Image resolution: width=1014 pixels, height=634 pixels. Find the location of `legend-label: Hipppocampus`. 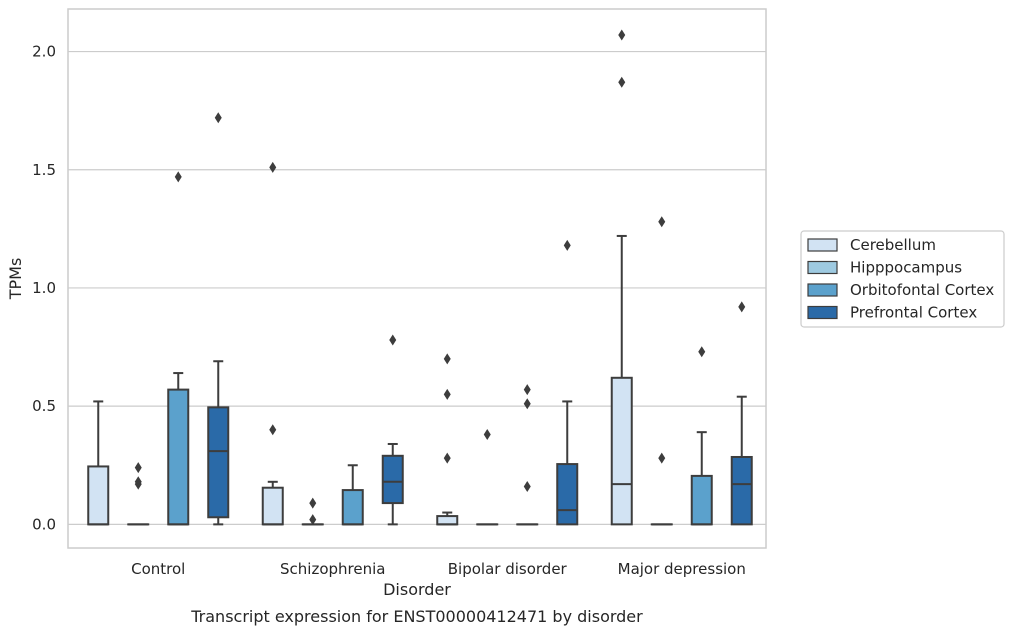

legend-label: Hipppocampus is located at coordinates (906, 268).